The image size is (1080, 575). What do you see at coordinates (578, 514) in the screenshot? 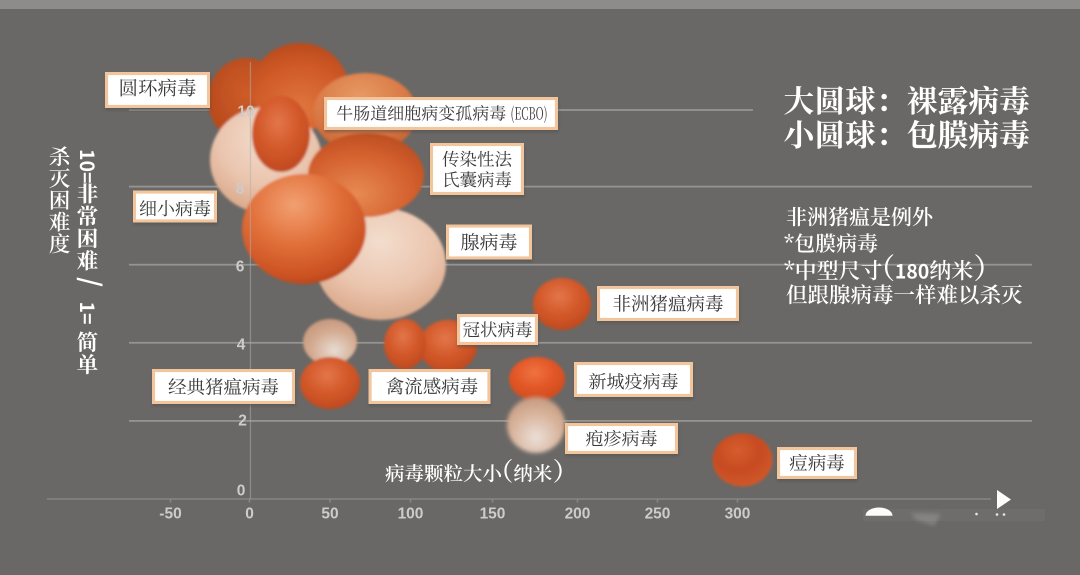
I see `svg-text: 200` at bounding box center [578, 514].